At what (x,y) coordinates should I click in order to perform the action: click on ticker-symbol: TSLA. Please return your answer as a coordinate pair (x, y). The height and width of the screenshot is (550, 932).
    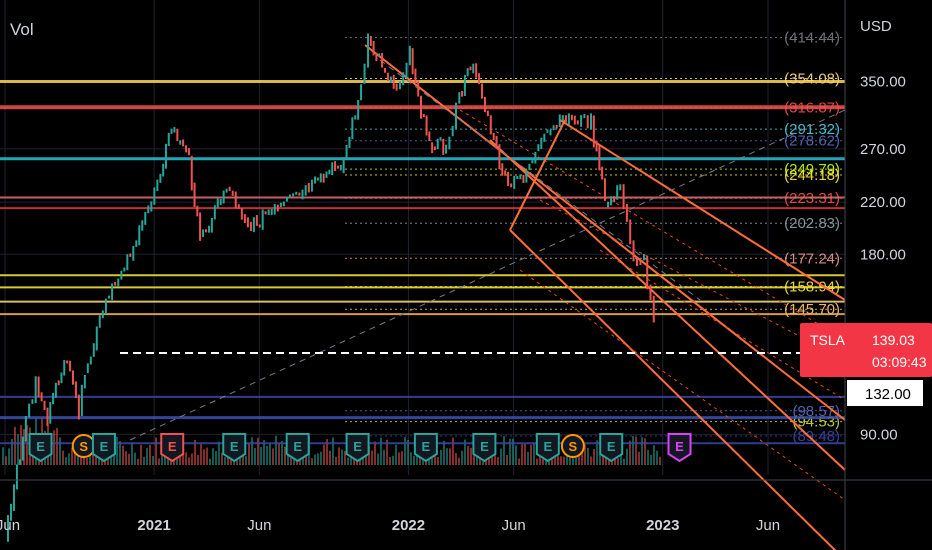
    Looking at the image, I should click on (828, 340).